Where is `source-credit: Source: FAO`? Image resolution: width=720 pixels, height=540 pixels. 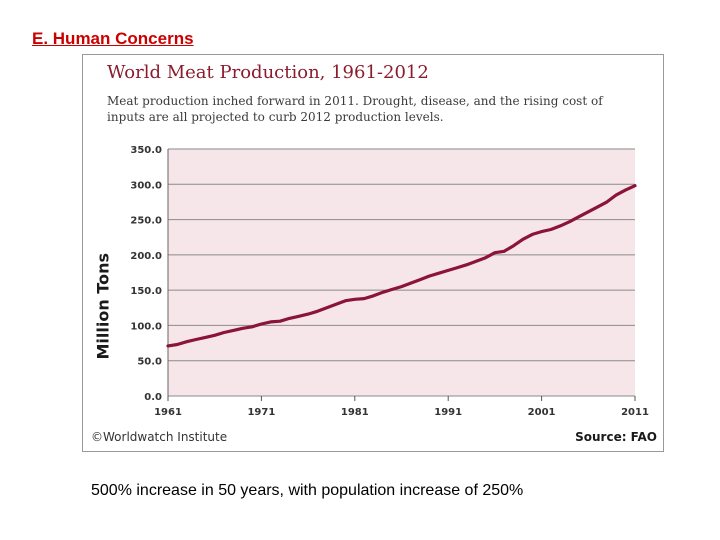
source-credit: Source: FAO is located at coordinates (616, 437).